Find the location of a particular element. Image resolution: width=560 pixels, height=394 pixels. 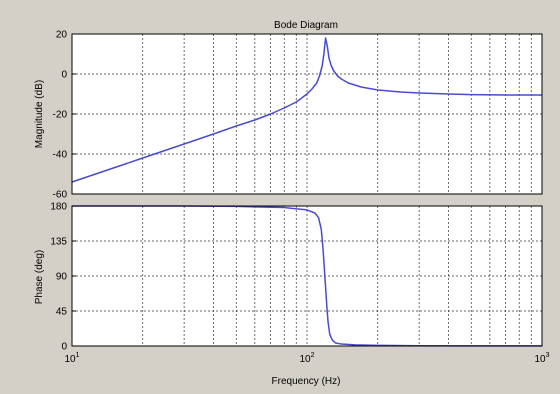

phase-y-tick-label: 90 is located at coordinates (62, 277).